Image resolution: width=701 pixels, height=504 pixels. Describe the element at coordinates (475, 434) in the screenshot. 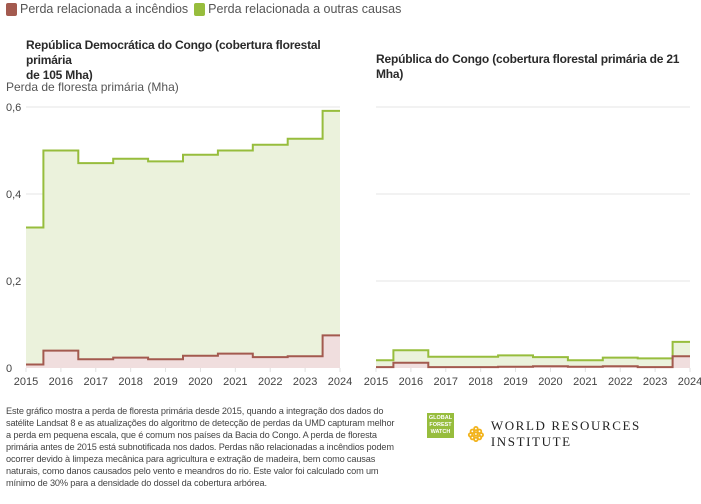

I see `wri-emblem-icon` at that location.